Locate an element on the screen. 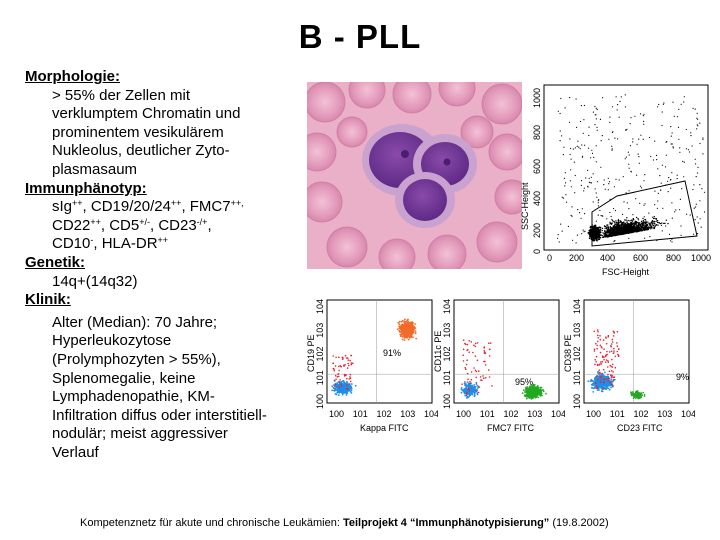 The image size is (720, 540). page-title: B - PLL is located at coordinates (360, 36).